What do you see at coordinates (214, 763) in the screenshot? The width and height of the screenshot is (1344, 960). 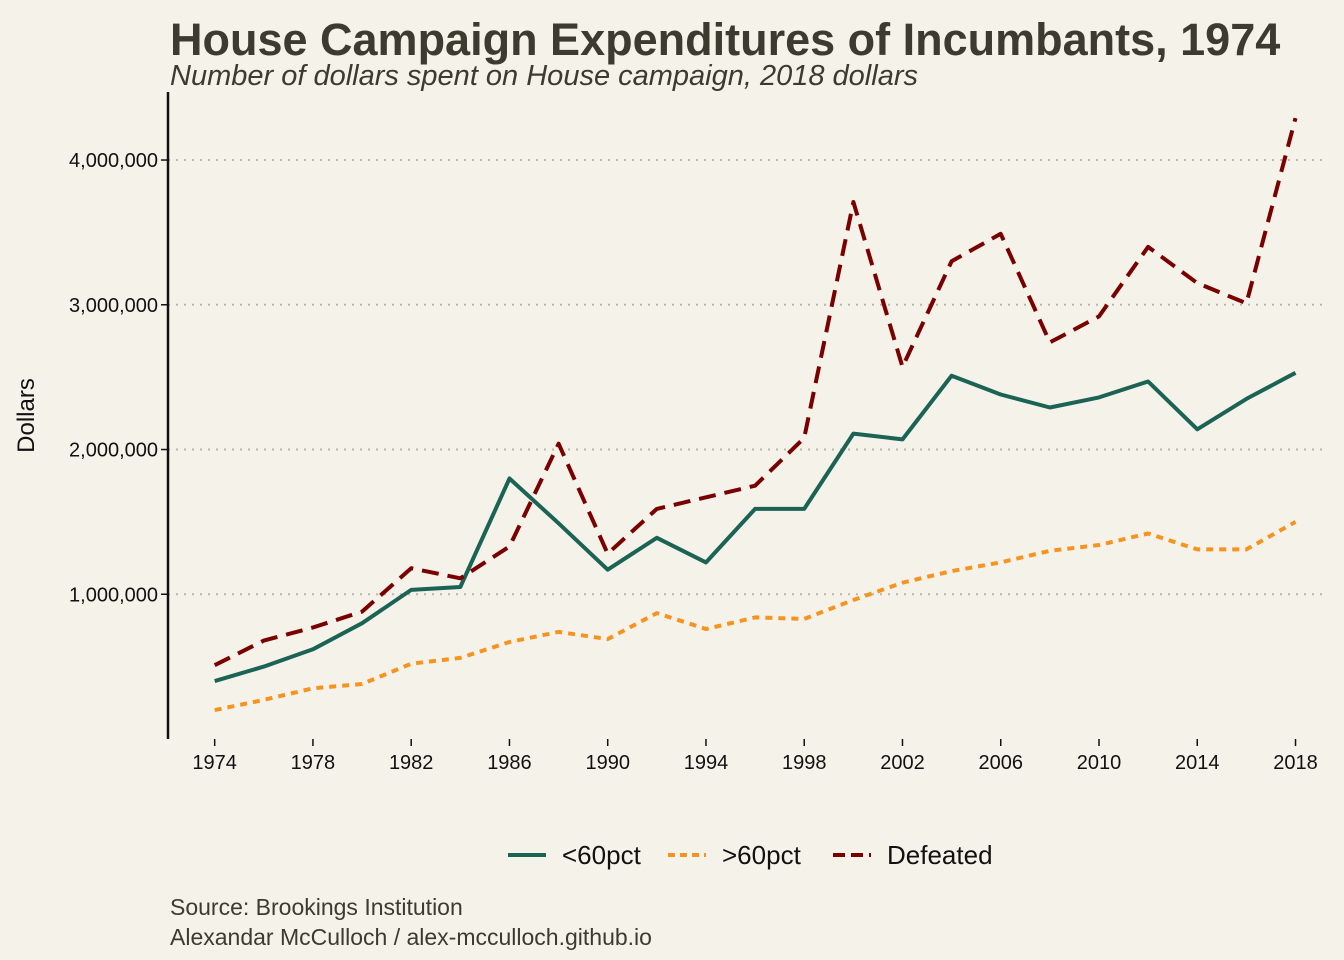 I see `x-tick-label: 1974` at bounding box center [214, 763].